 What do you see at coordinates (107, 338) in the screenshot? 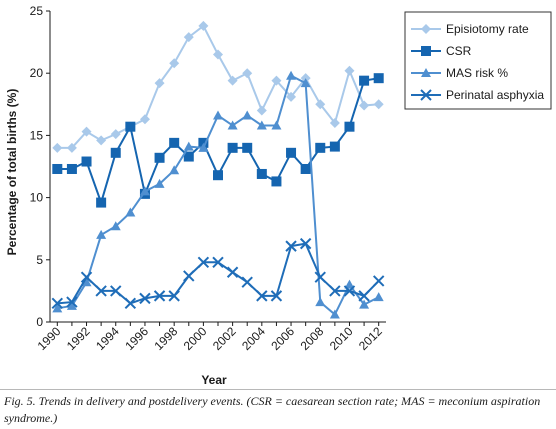
I see `x-tick-label: 1994` at bounding box center [107, 338].